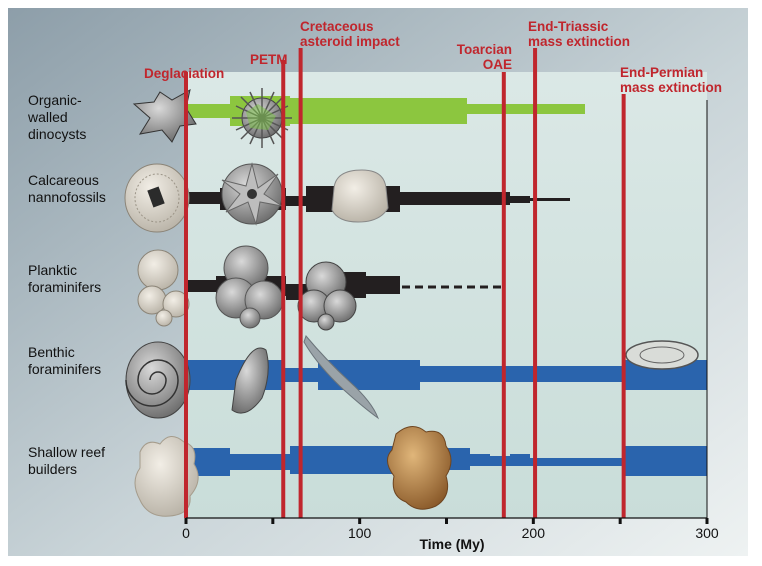 This screenshot has width=762, height=566. I want to click on spiny-foram-image, so click(327, 296).